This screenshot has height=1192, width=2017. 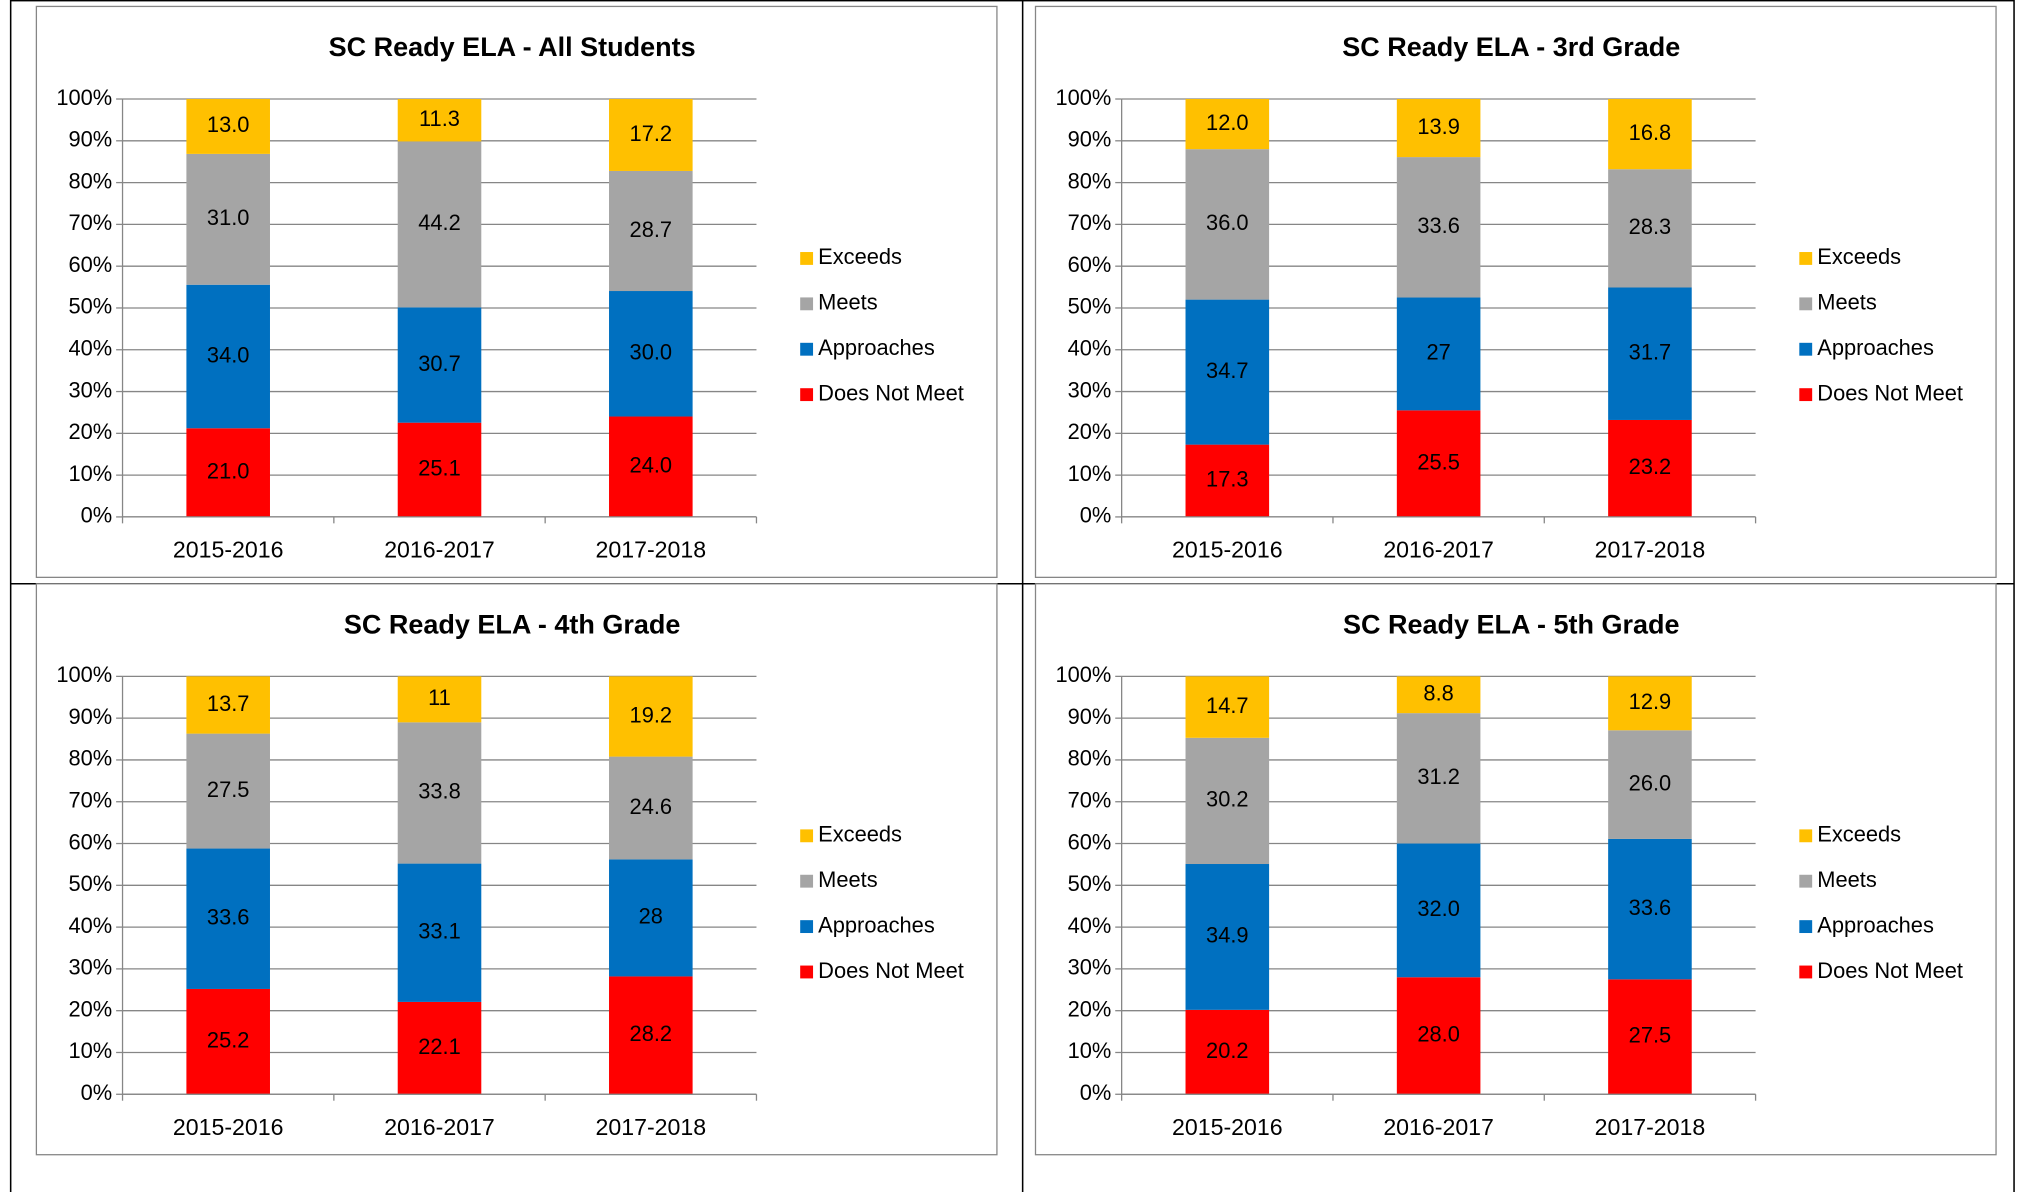 I want to click on y-tick-label: 30%, so click(x=91, y=389).